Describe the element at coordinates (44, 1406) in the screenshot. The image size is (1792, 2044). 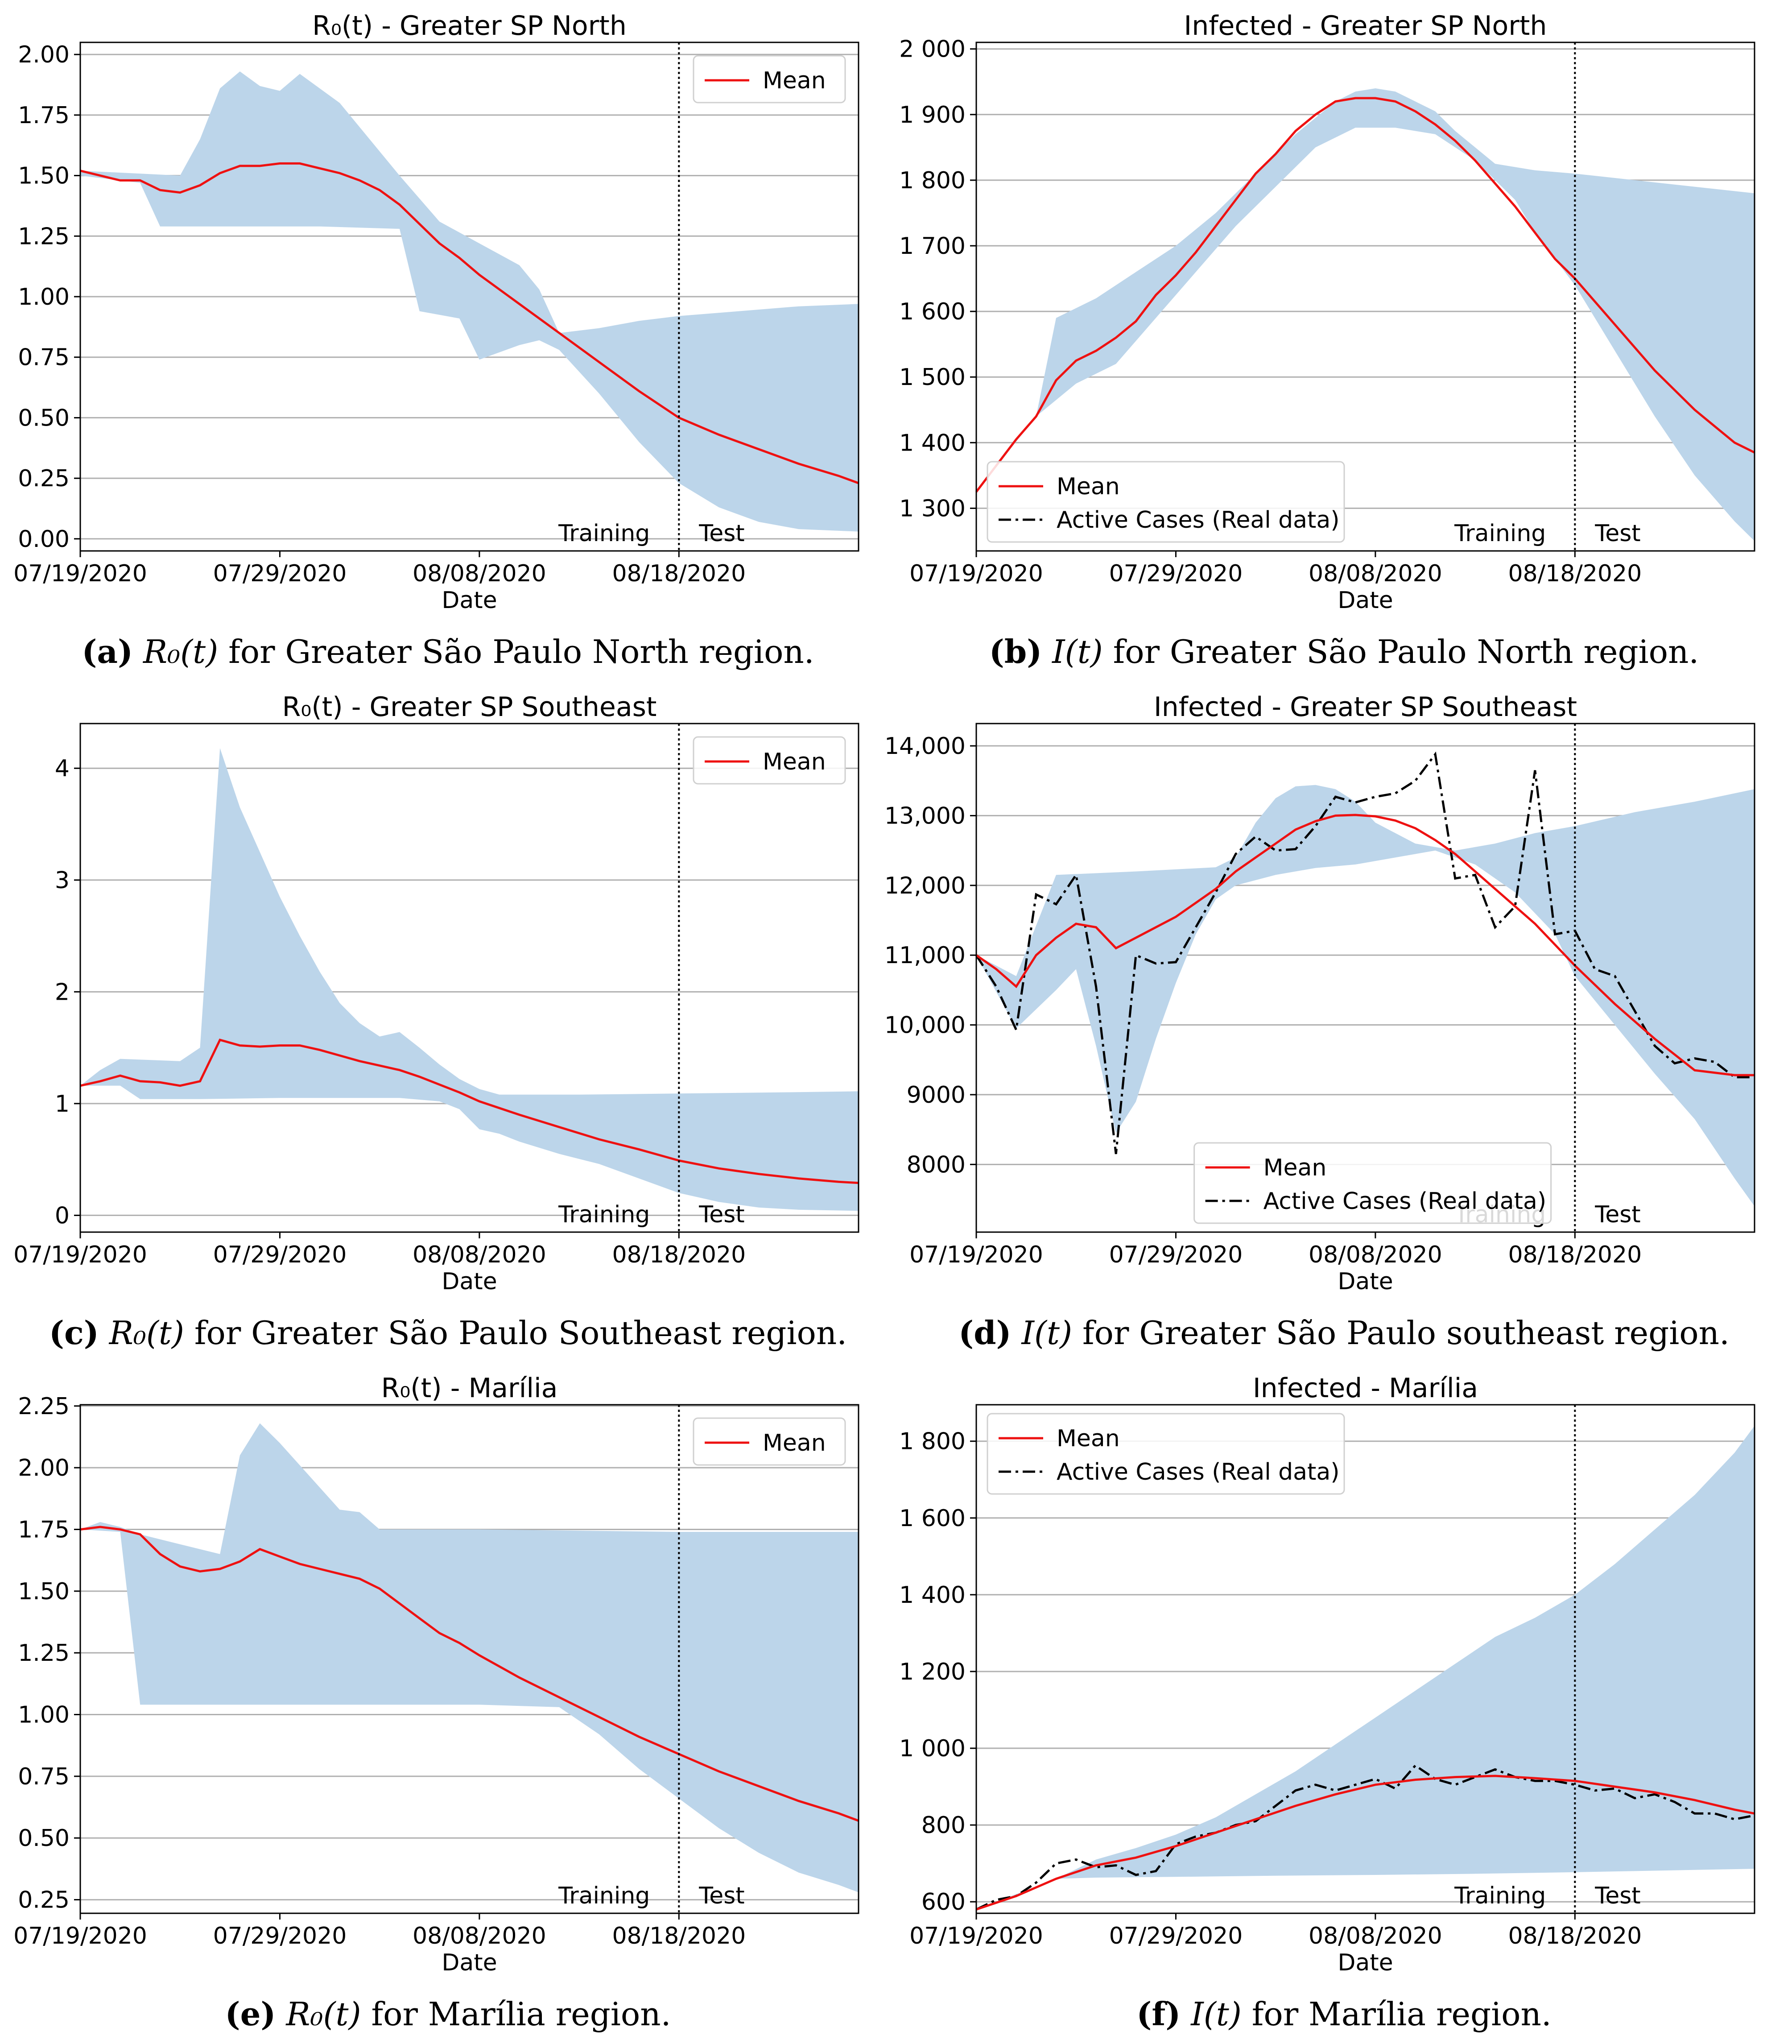
I see `y-tick-label: 2.25` at that location.